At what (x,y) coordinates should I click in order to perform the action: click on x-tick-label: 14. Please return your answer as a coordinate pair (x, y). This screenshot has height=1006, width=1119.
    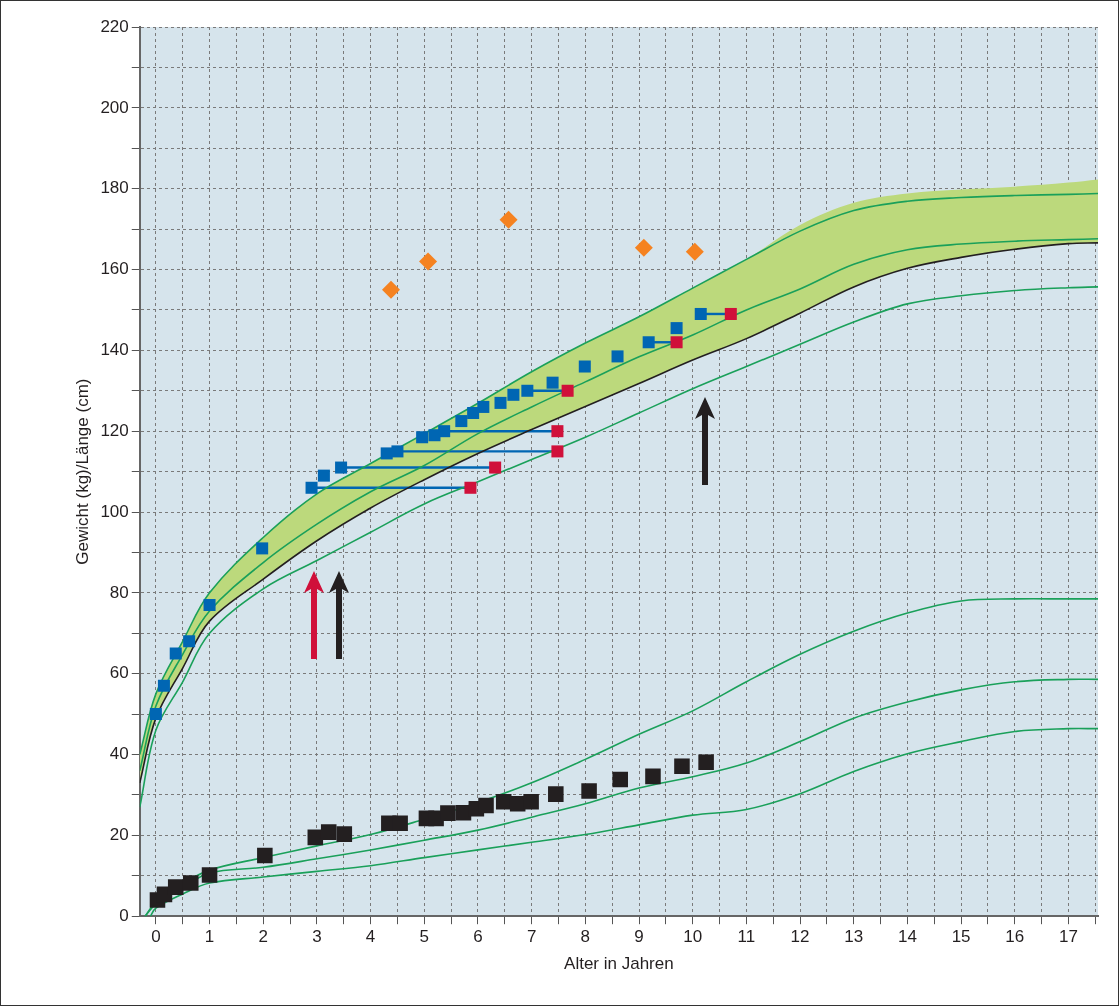
    Looking at the image, I should click on (907, 937).